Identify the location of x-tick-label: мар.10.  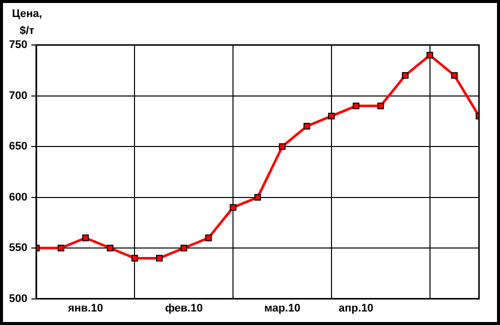
(282, 308).